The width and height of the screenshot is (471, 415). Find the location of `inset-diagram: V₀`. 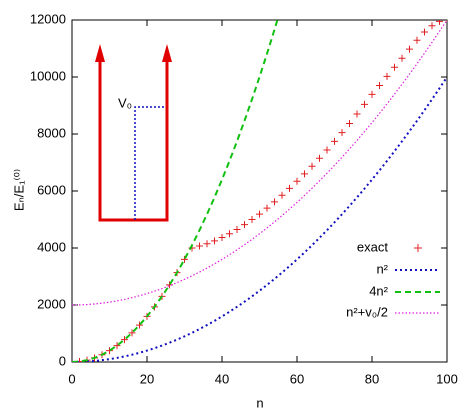

inset-diagram: V₀ is located at coordinates (133, 133).